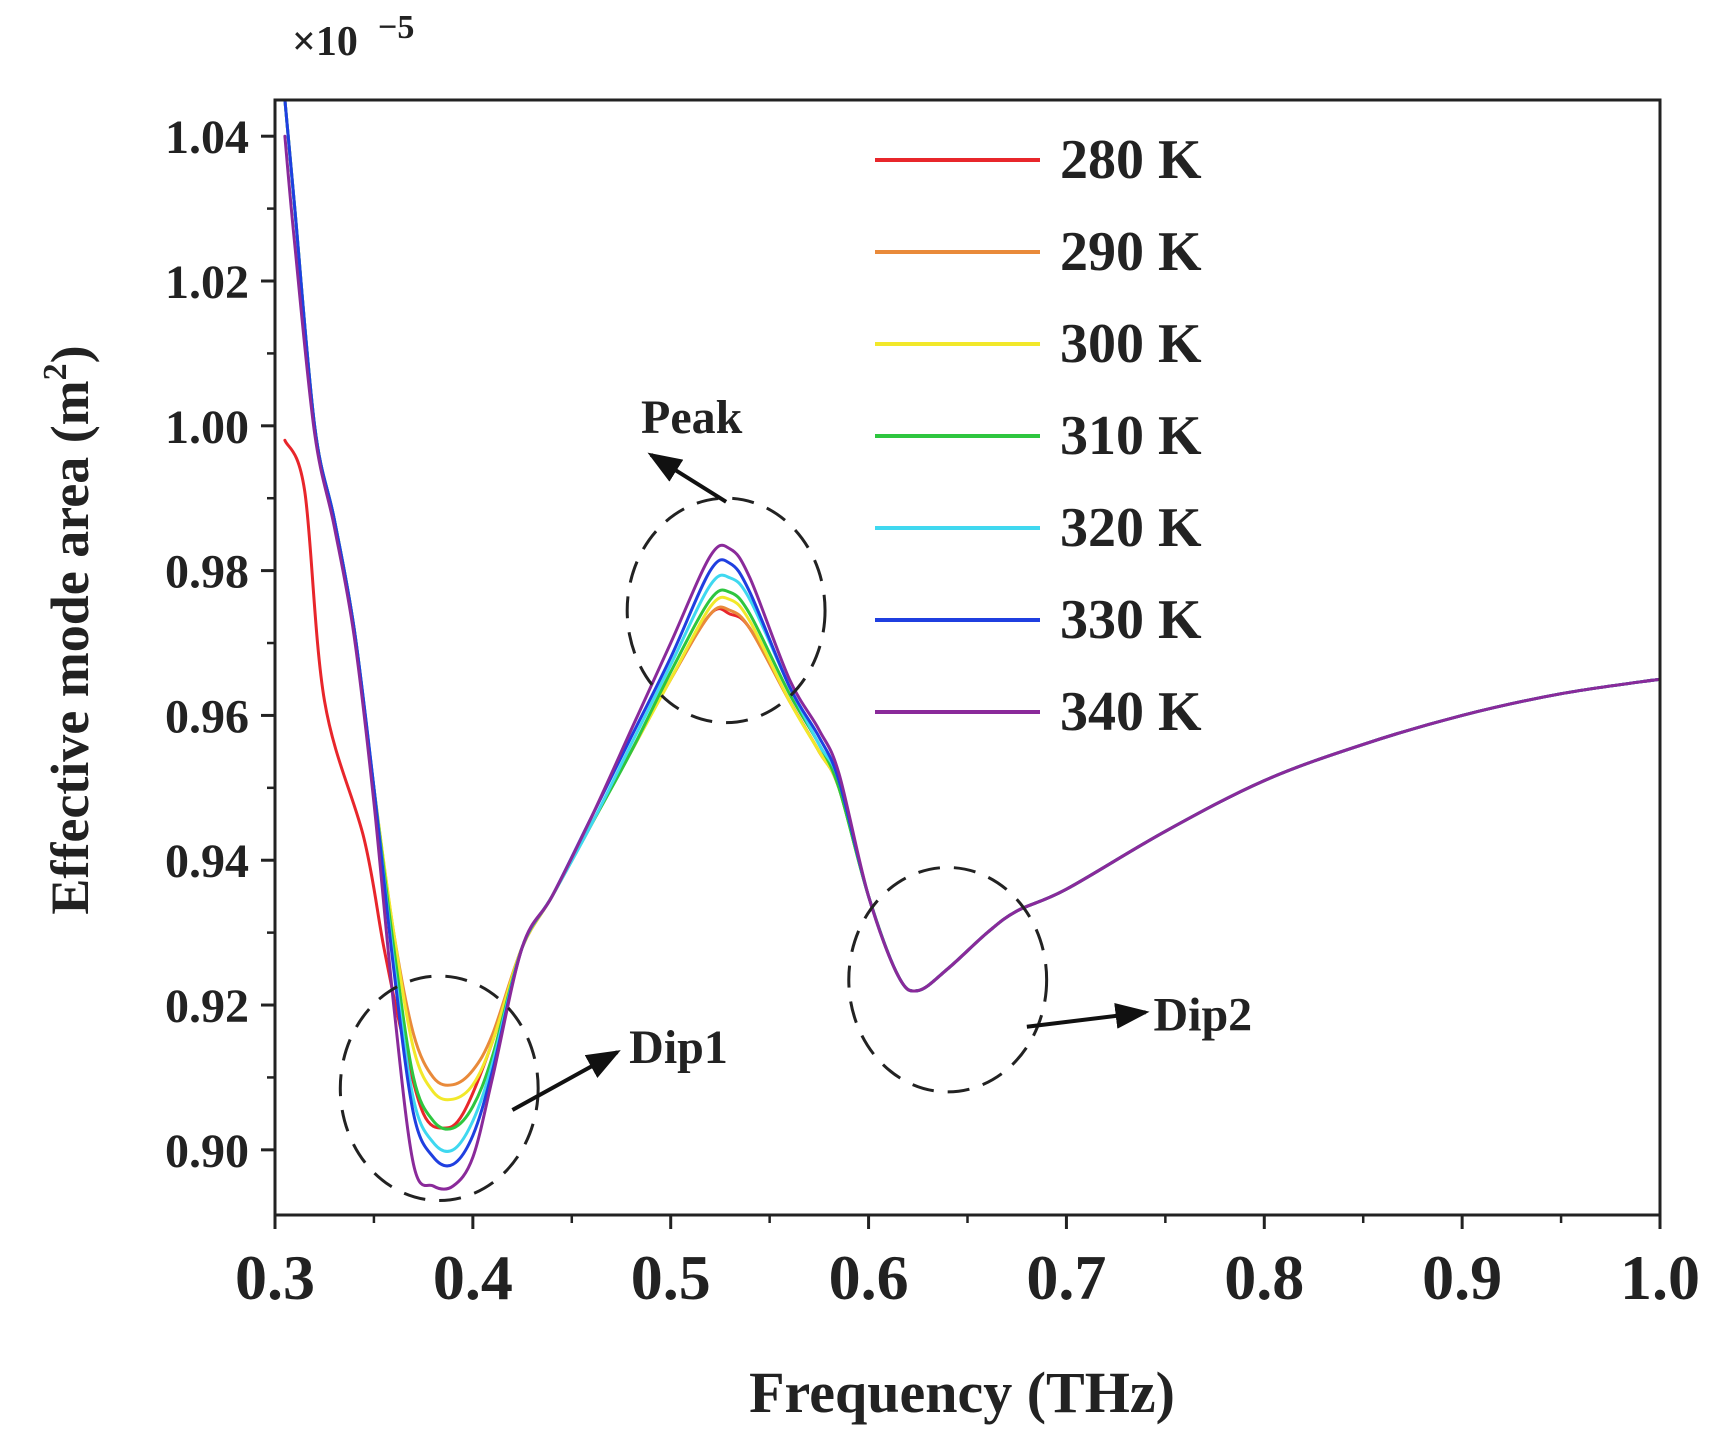 The image size is (1731, 1440). What do you see at coordinates (207, 572) in the screenshot?
I see `y-tick-label: 0.98` at bounding box center [207, 572].